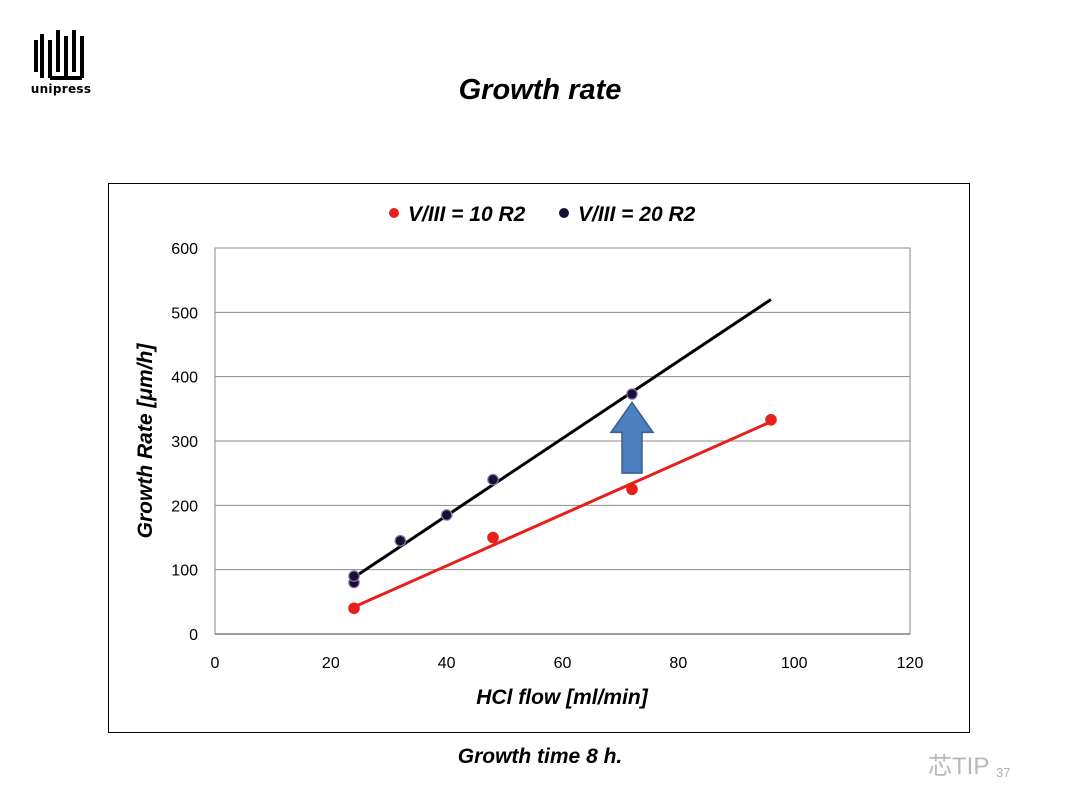 This screenshot has width=1080, height=810. I want to click on x-tick-label: 100, so click(794, 663).